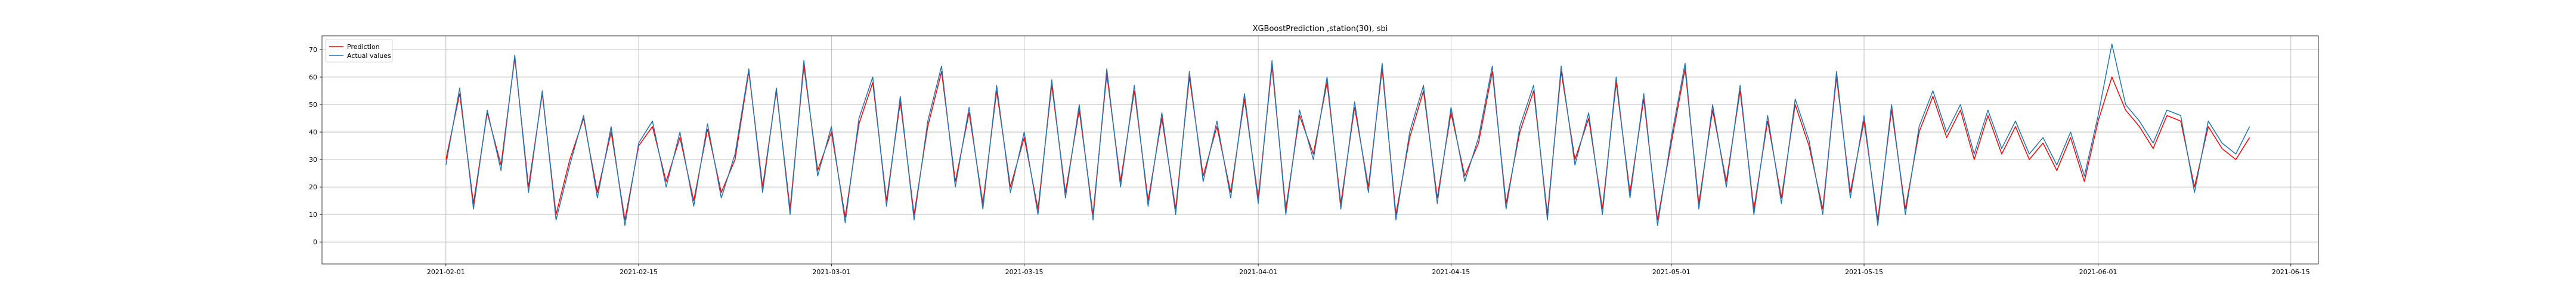  Describe the element at coordinates (313, 215) in the screenshot. I see `y-tick-label: 10` at that location.